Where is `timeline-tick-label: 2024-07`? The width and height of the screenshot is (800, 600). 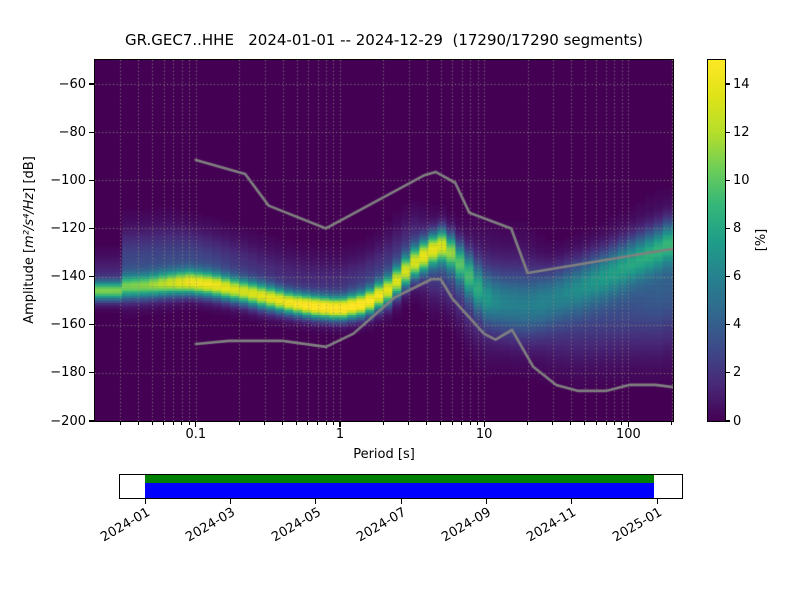 timeline-tick-label: 2024-07 is located at coordinates (381, 525).